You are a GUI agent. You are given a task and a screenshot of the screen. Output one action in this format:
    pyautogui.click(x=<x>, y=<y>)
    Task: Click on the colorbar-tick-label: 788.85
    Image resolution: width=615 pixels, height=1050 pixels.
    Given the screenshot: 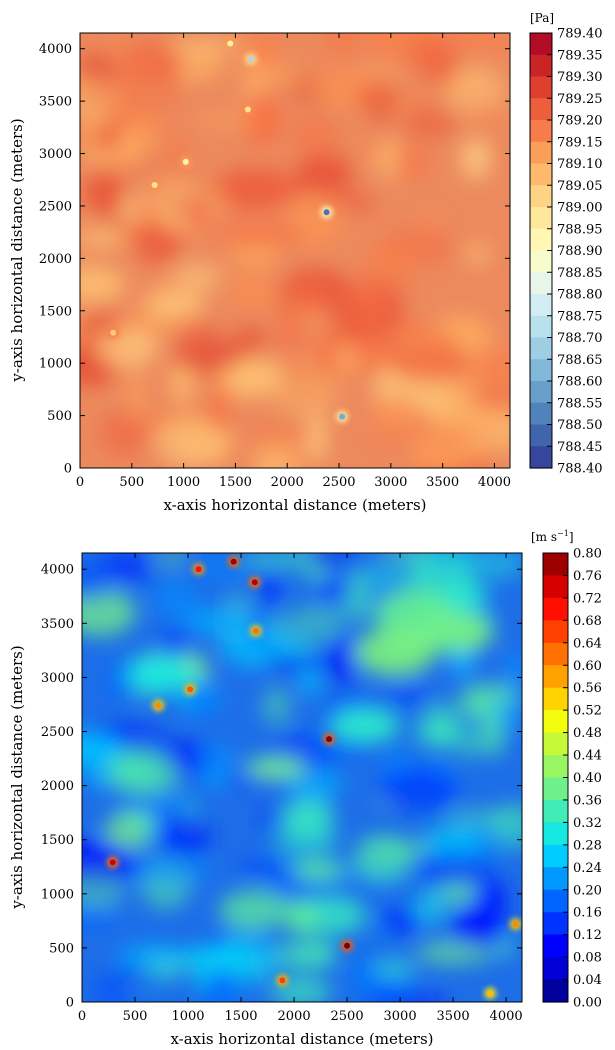 What is the action you would take?
    pyautogui.click(x=580, y=273)
    